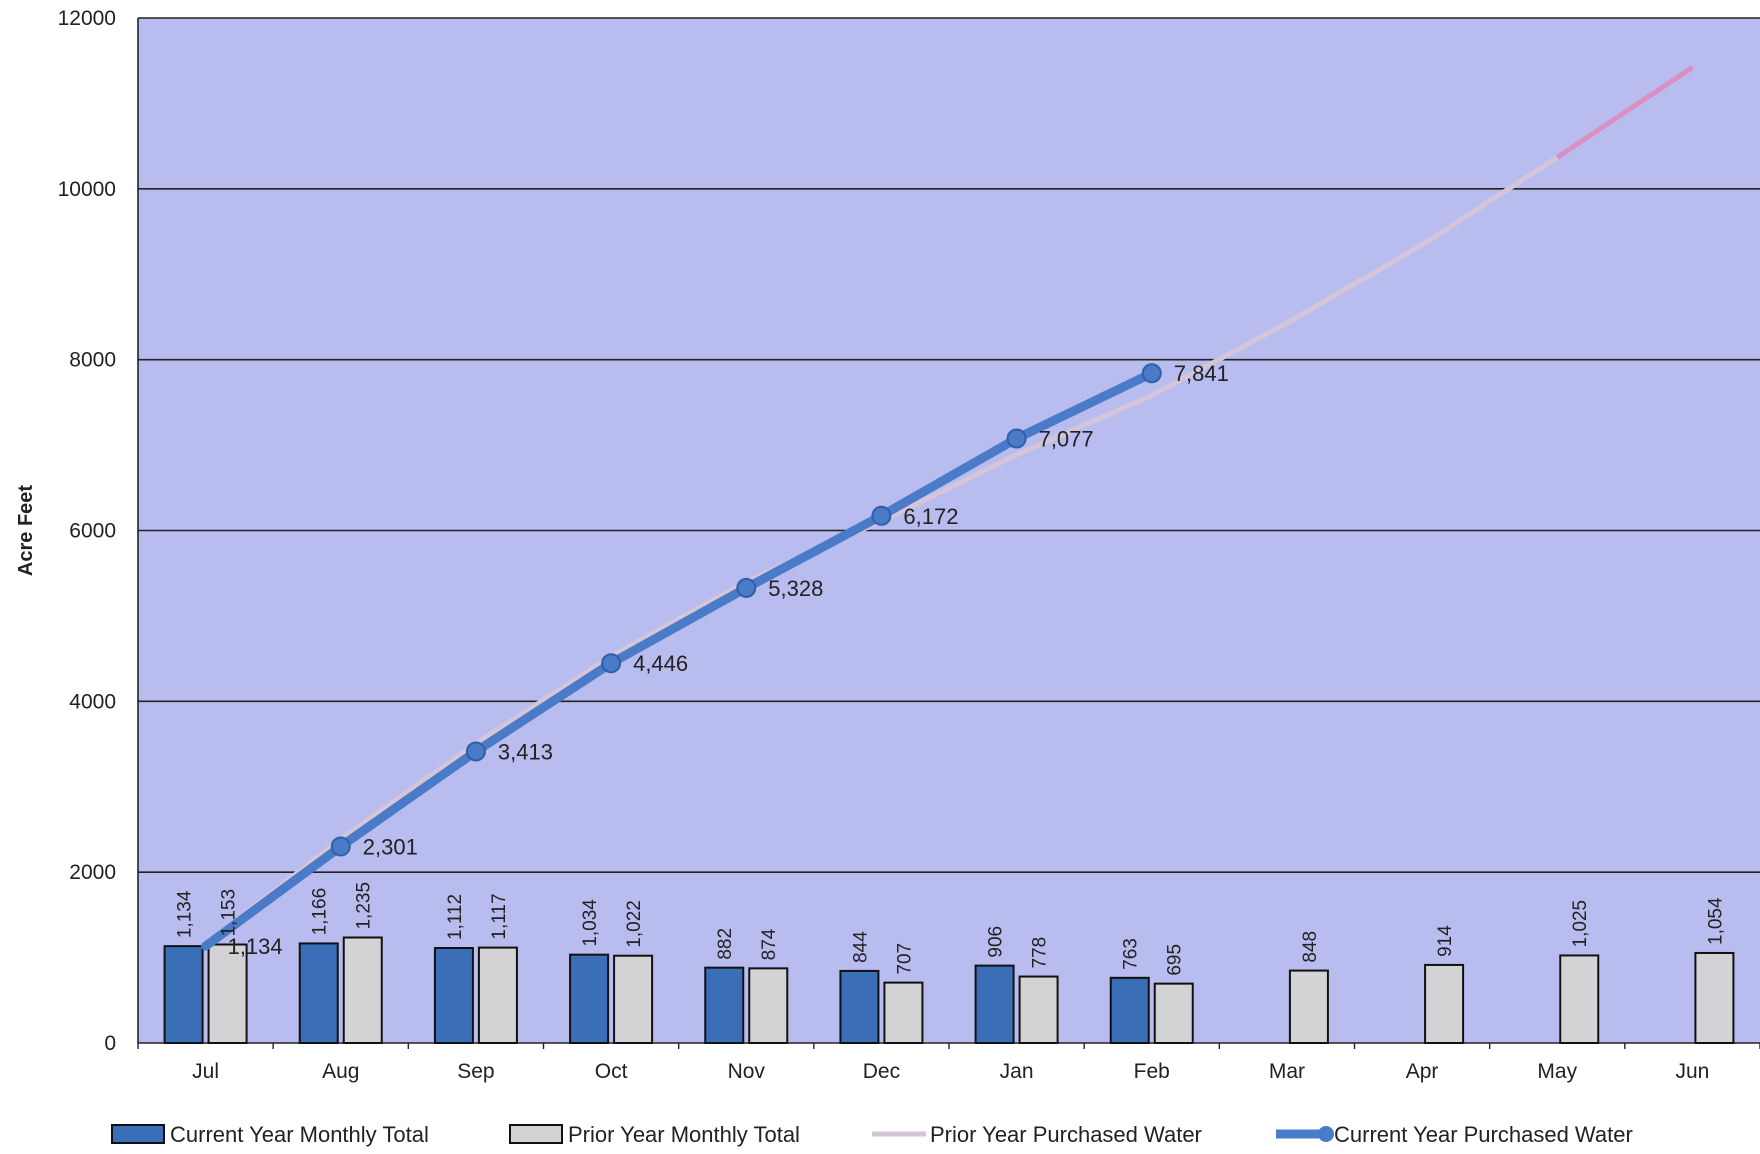 The image size is (1760, 1154). Describe the element at coordinates (634, 924) in the screenshot. I see `bar-value-label: 1,022` at that location.